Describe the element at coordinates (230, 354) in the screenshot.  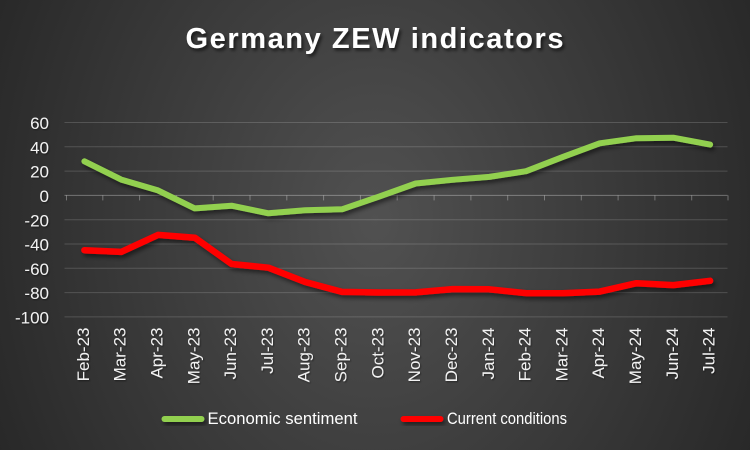
I see `svg-text: Jun-23` at that location.